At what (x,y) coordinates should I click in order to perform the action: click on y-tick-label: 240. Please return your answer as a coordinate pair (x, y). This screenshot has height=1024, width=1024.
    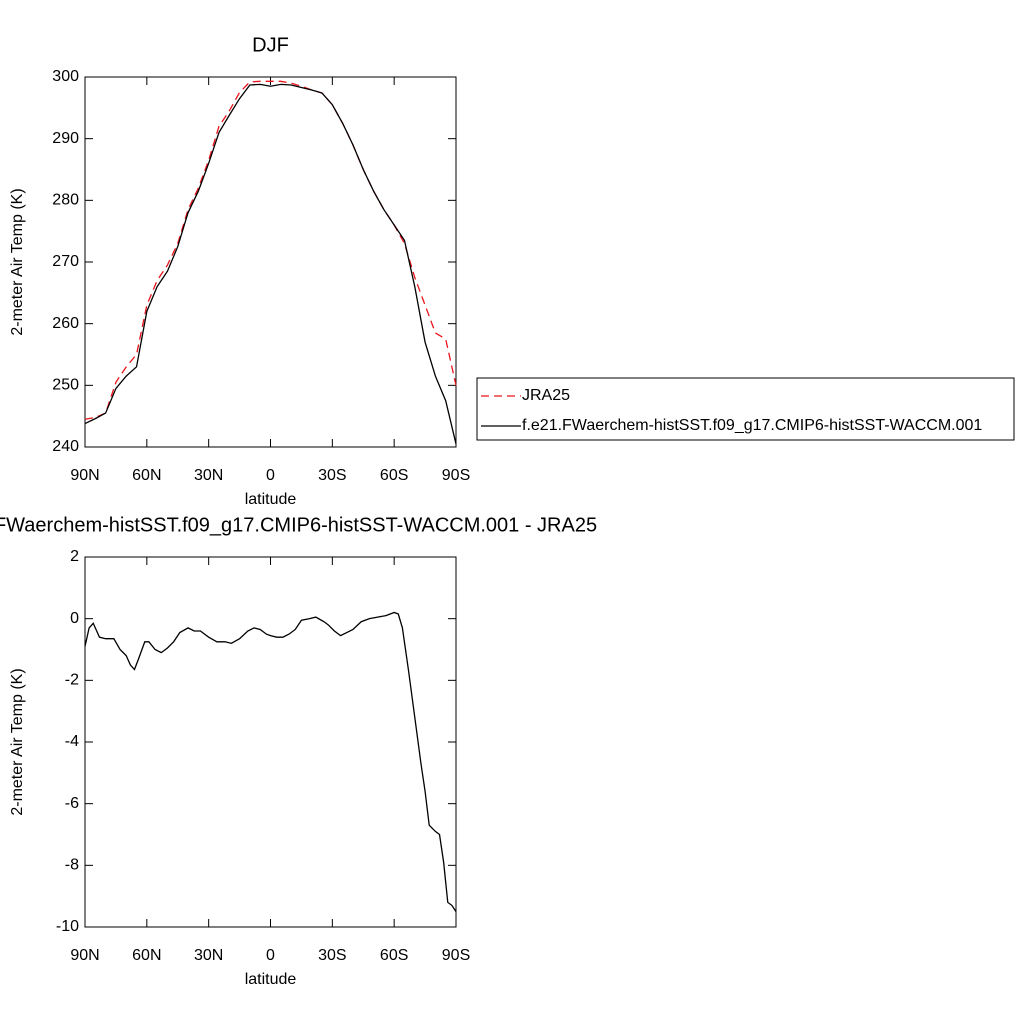
    Looking at the image, I should click on (65, 446).